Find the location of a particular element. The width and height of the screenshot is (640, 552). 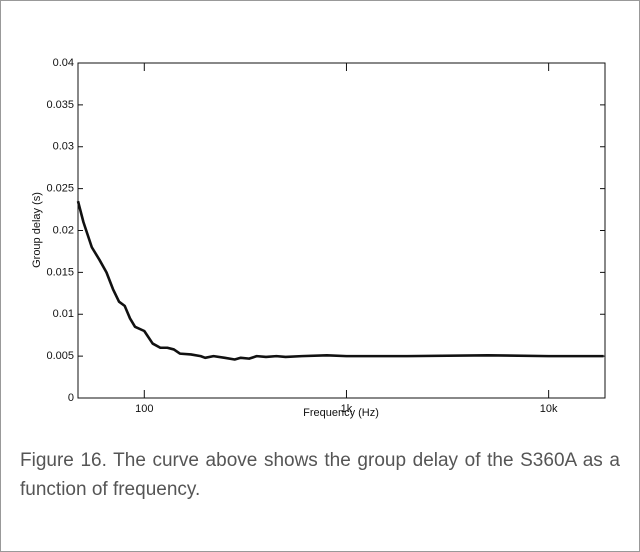

x-tick-label: 100 is located at coordinates (144, 409).